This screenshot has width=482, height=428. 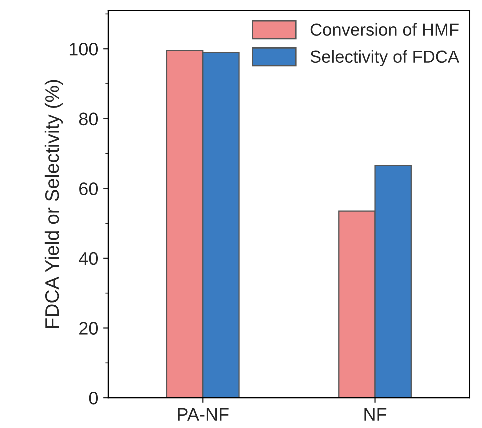 What do you see at coordinates (88, 119) in the screenshot?
I see `y-tick-label: 80` at bounding box center [88, 119].